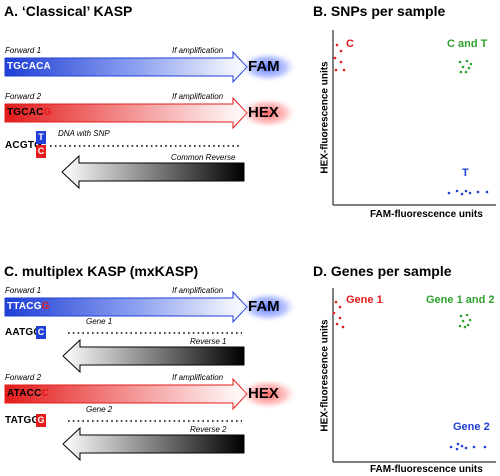 This screenshot has width=500, height=476. I want to click on common-reverse-label: Common Reverse, so click(203, 157).